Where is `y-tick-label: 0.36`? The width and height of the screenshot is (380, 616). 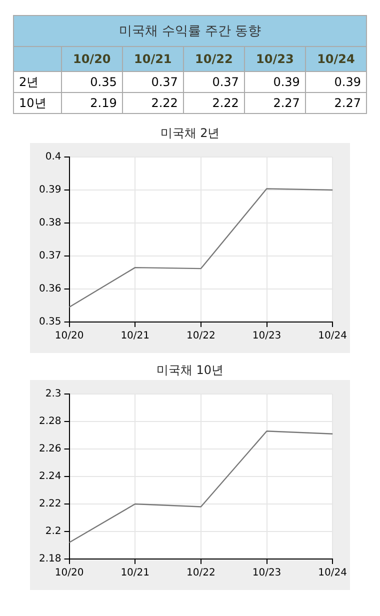 y-tick-label: 0.36 is located at coordinates (50, 289).